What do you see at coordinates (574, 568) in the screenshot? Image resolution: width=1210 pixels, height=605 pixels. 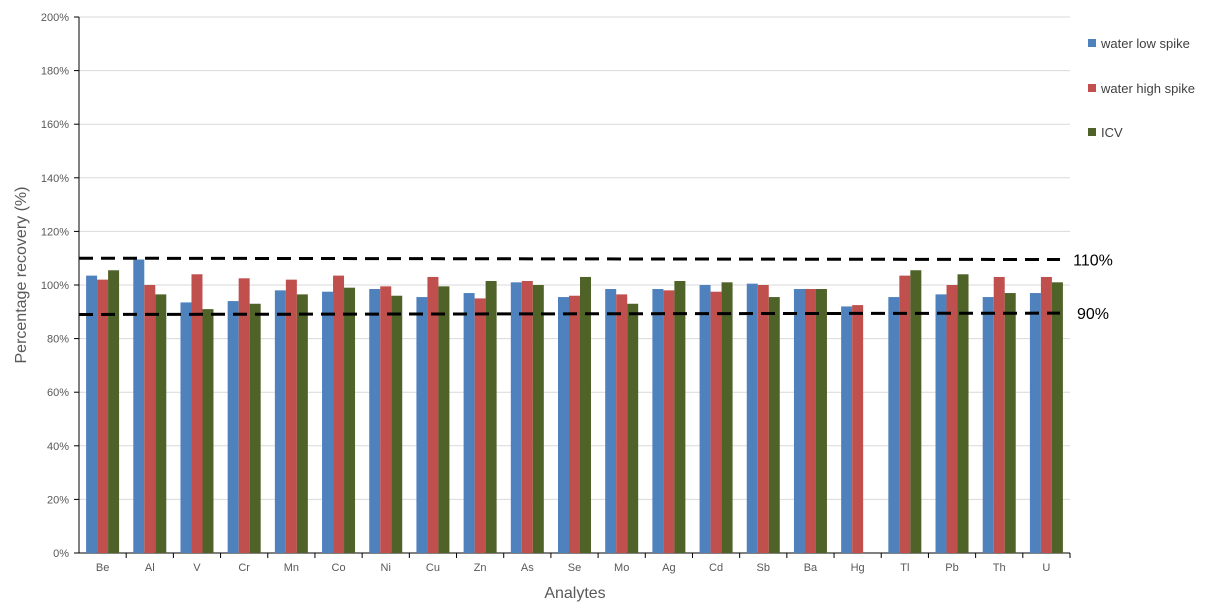 I see `x-tick-label: Se` at bounding box center [574, 568].